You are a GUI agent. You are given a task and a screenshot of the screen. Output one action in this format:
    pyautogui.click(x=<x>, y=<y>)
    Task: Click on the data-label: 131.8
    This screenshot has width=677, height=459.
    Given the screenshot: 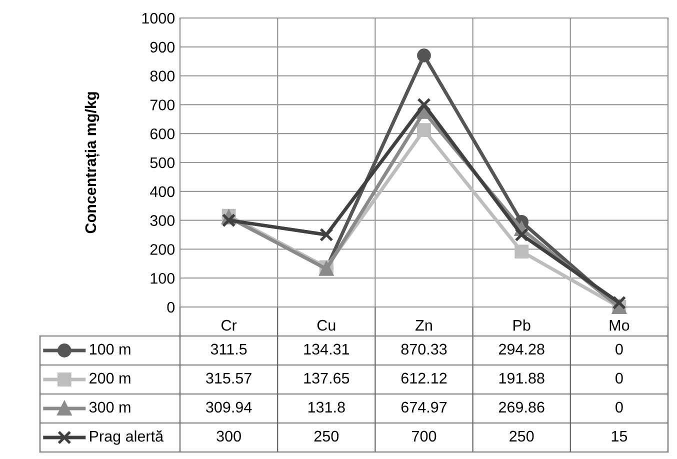 What is the action you would take?
    pyautogui.click(x=326, y=407)
    